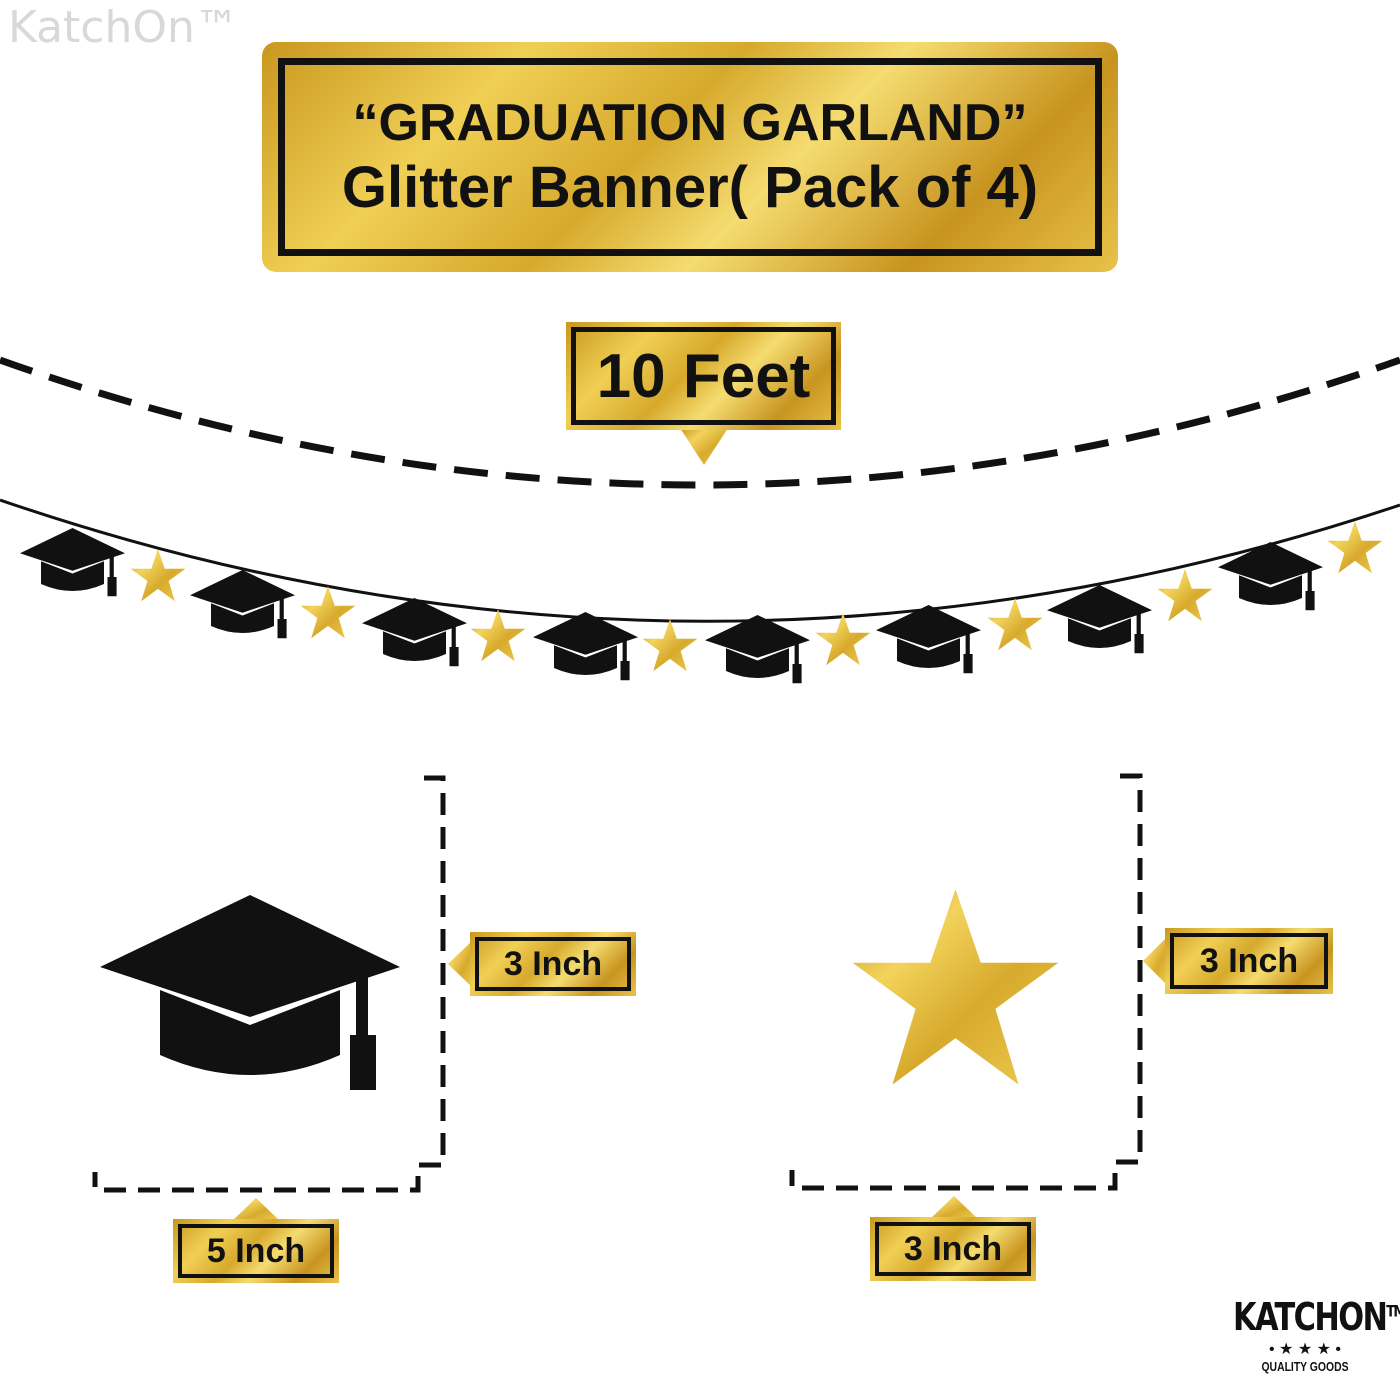  I want to click on watermark: KatchOn™, so click(123, 27).